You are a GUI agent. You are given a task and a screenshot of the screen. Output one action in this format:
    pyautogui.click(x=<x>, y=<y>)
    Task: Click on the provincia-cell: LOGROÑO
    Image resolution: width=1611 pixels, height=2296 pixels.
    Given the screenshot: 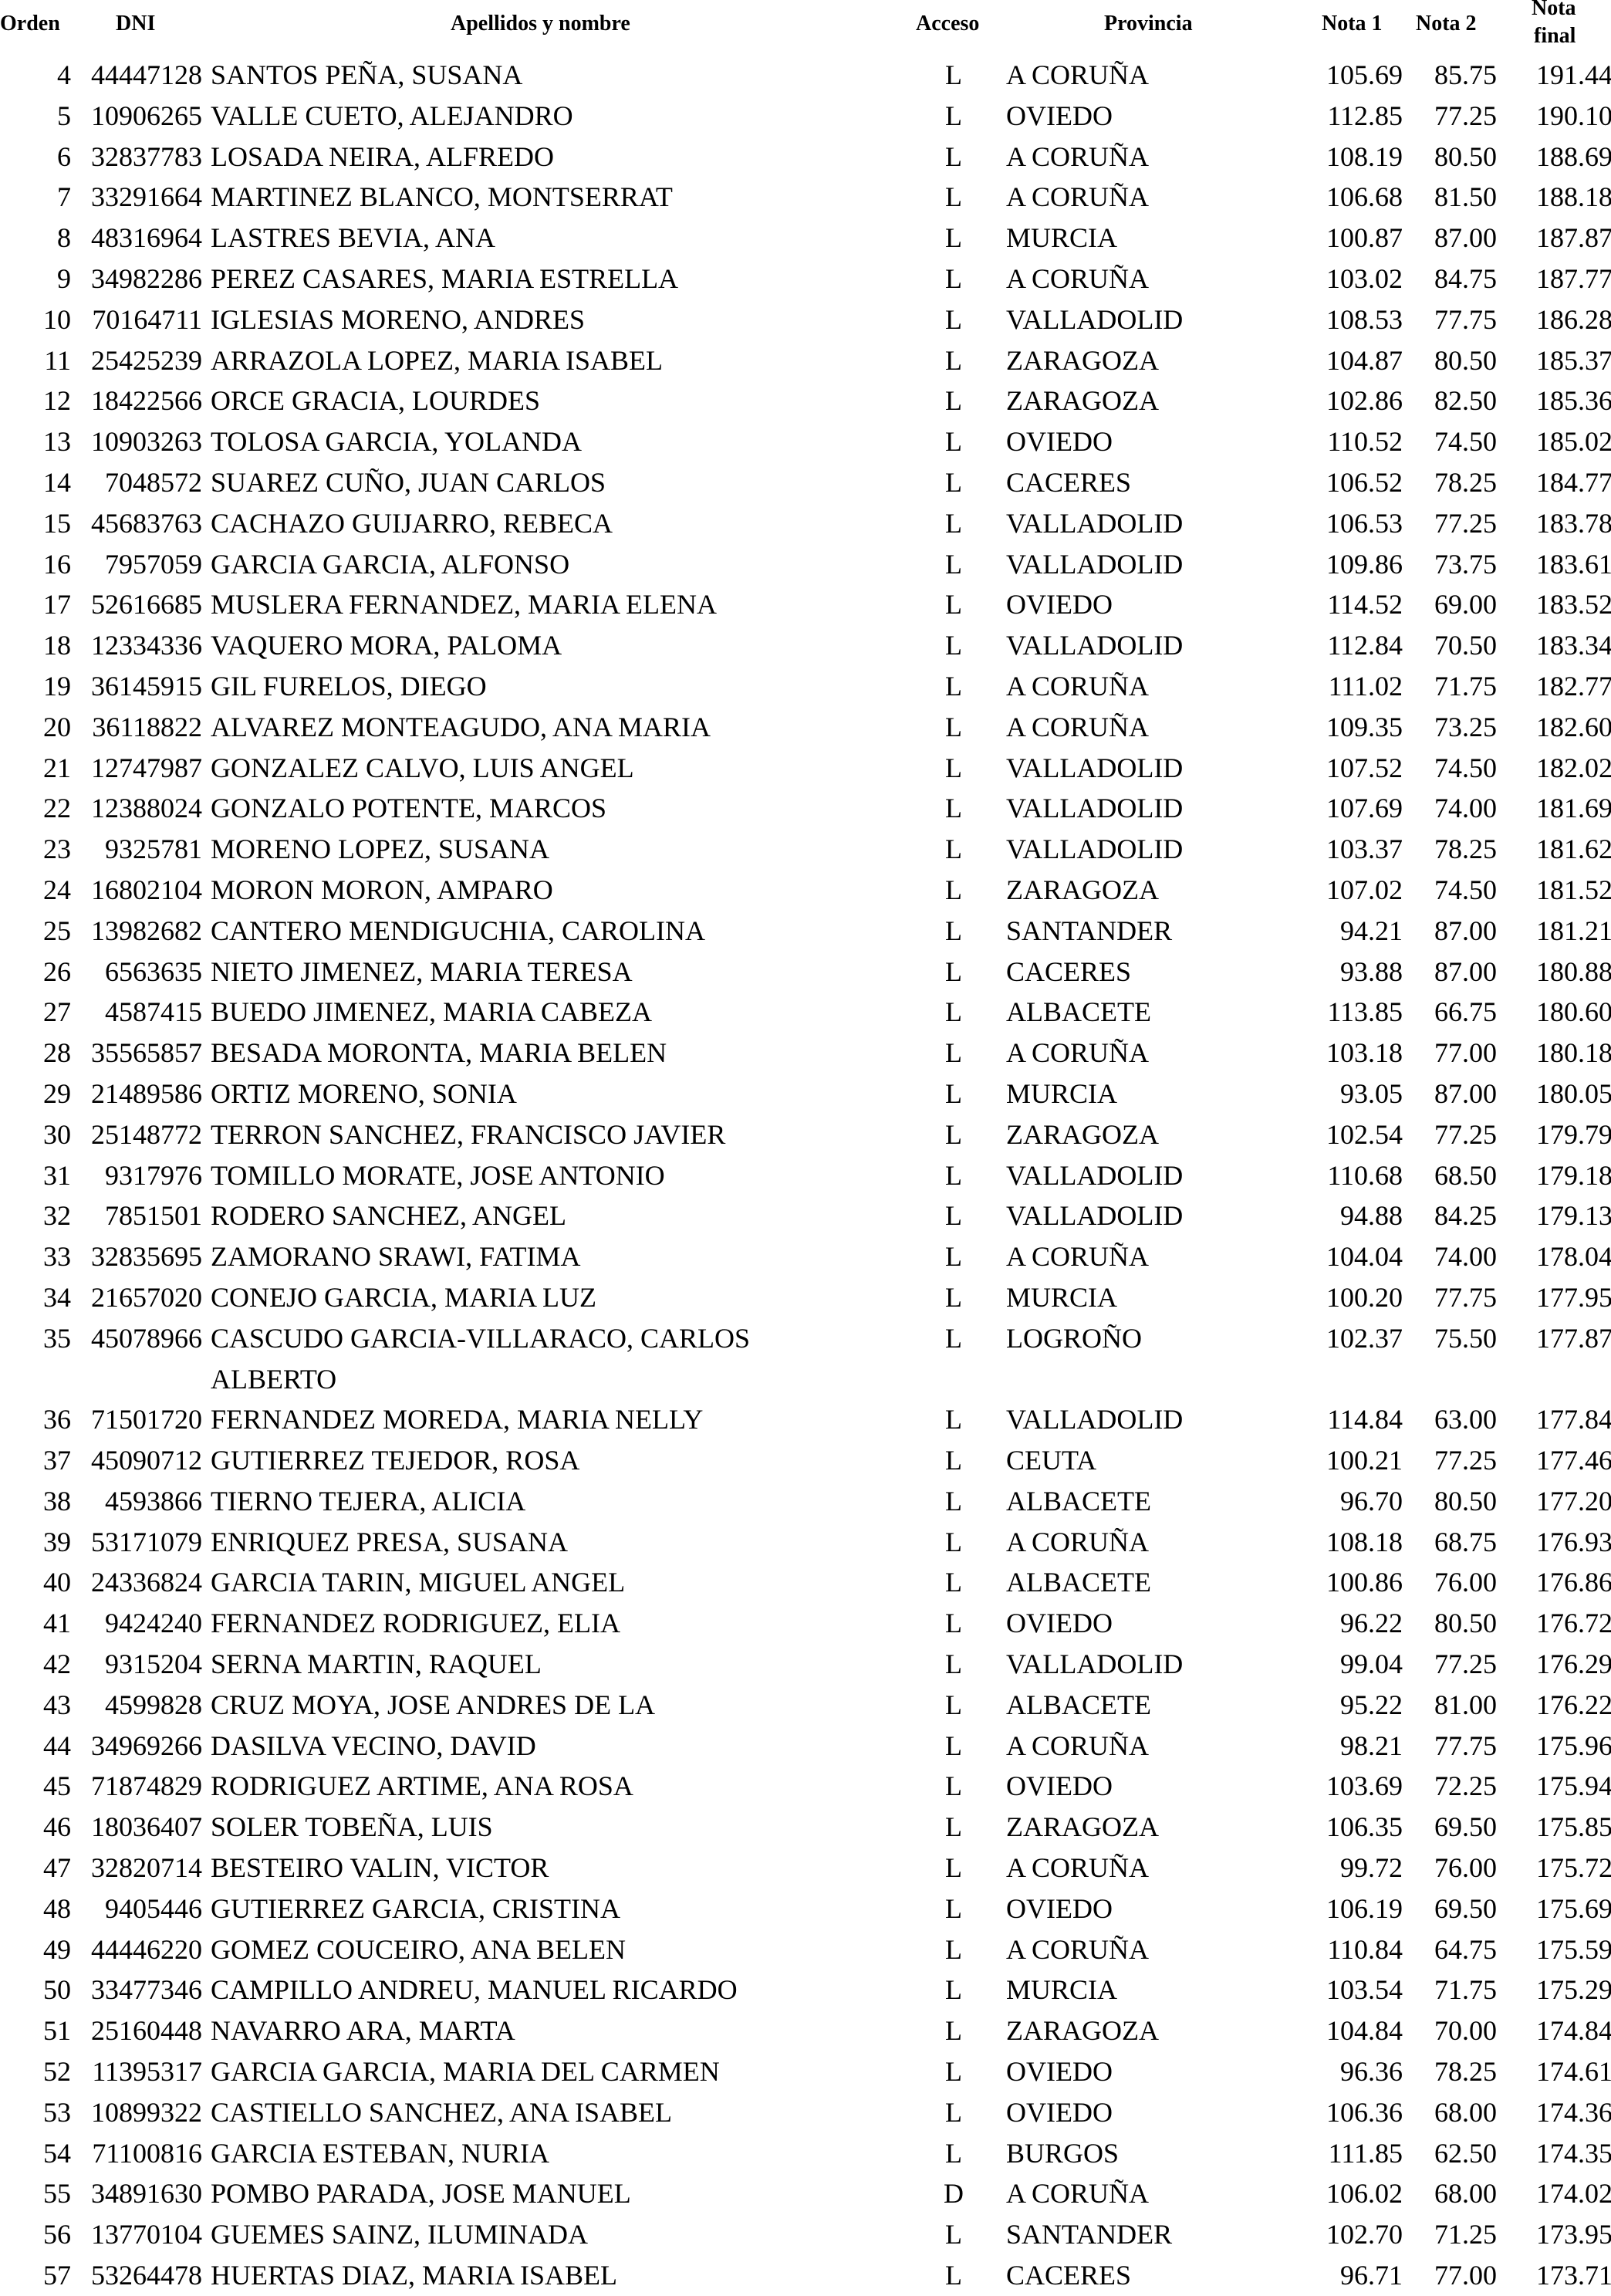 What is the action you would take?
    pyautogui.click(x=1074, y=1338)
    